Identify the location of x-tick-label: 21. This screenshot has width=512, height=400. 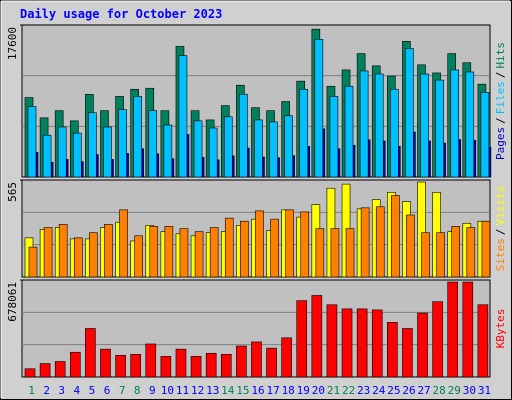
(333, 390).